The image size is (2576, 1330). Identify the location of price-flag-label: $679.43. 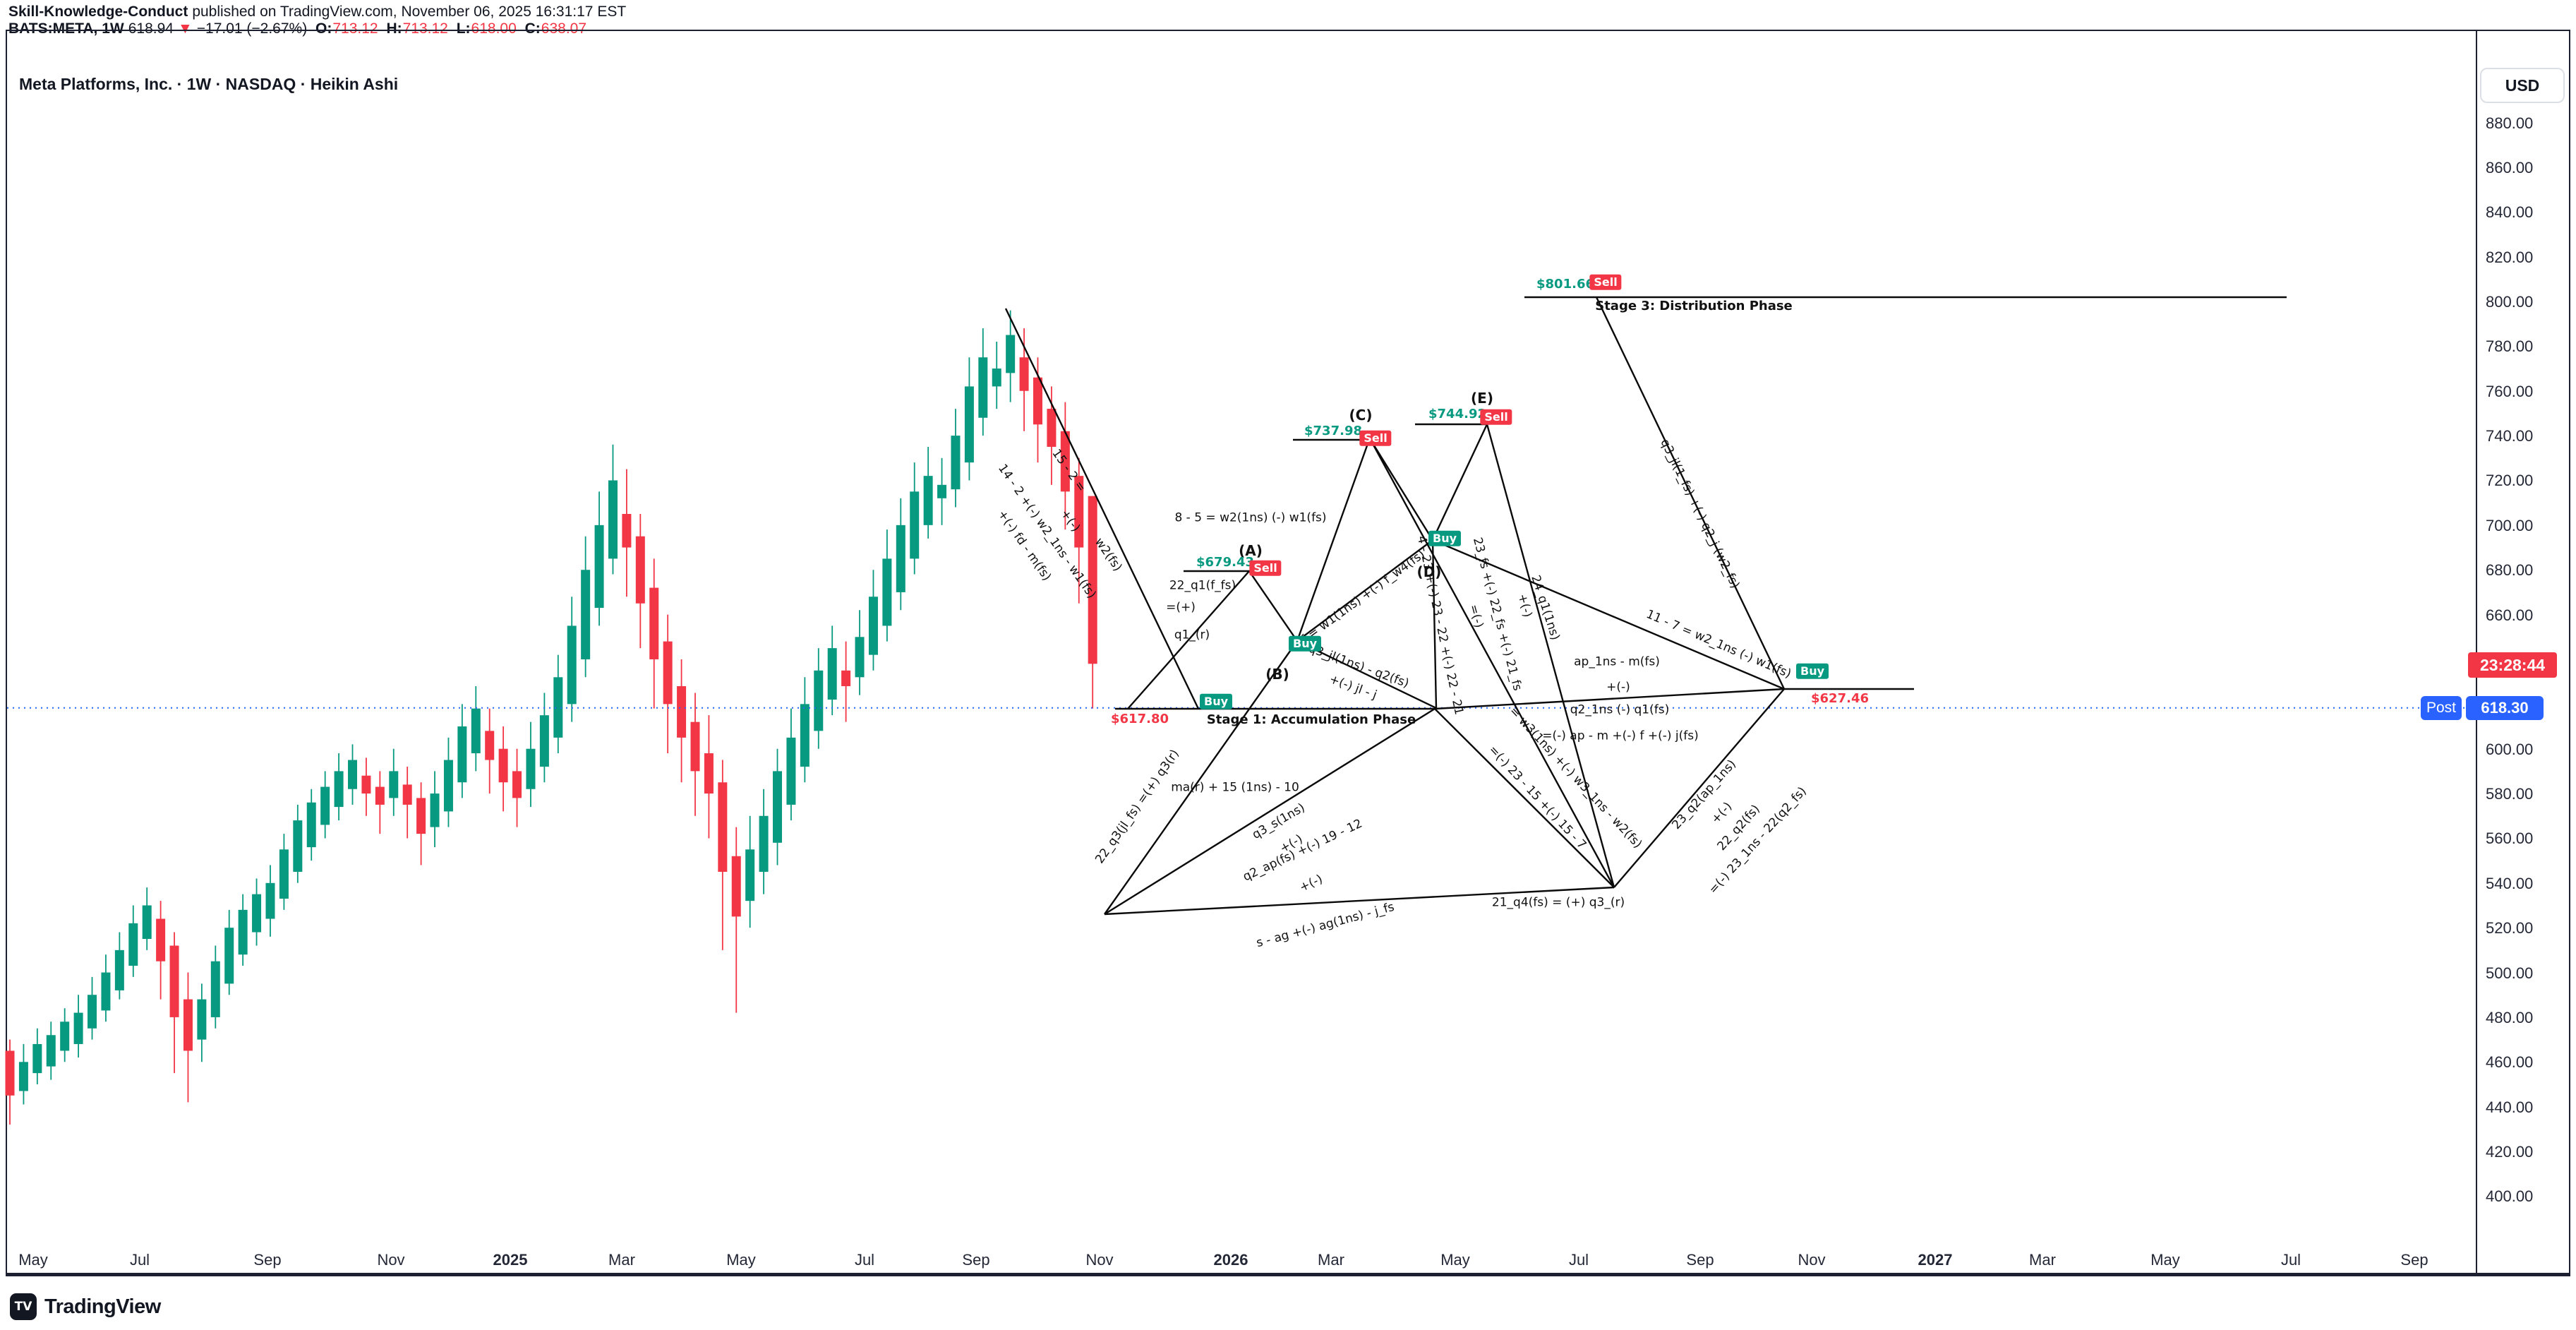
(1225, 562).